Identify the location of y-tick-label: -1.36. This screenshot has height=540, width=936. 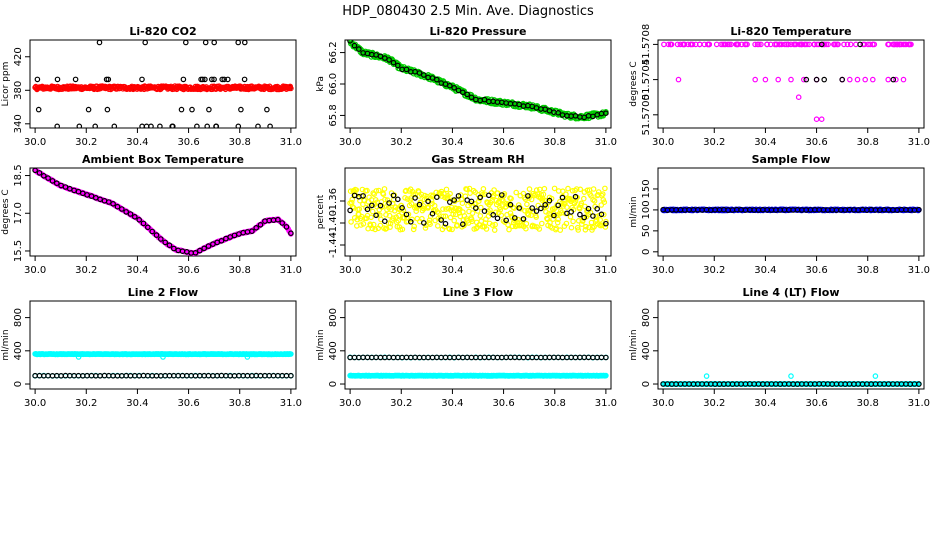
(333, 201).